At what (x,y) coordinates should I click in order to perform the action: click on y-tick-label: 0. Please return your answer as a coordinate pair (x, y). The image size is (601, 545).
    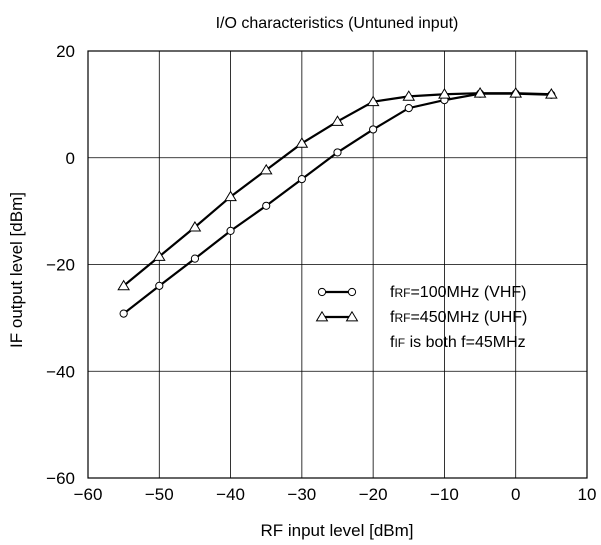
    Looking at the image, I should click on (70, 158).